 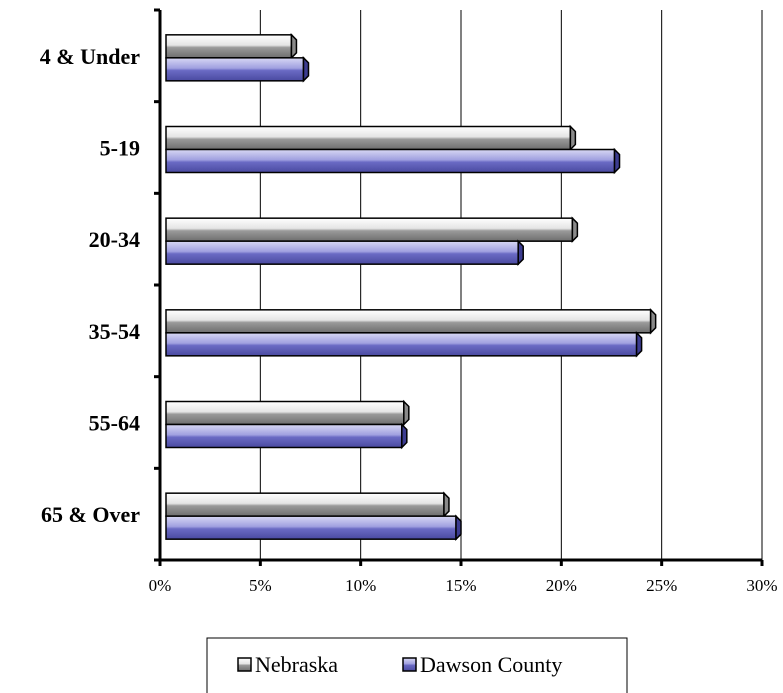 I want to click on category-label: 65 & Over, so click(x=90, y=514).